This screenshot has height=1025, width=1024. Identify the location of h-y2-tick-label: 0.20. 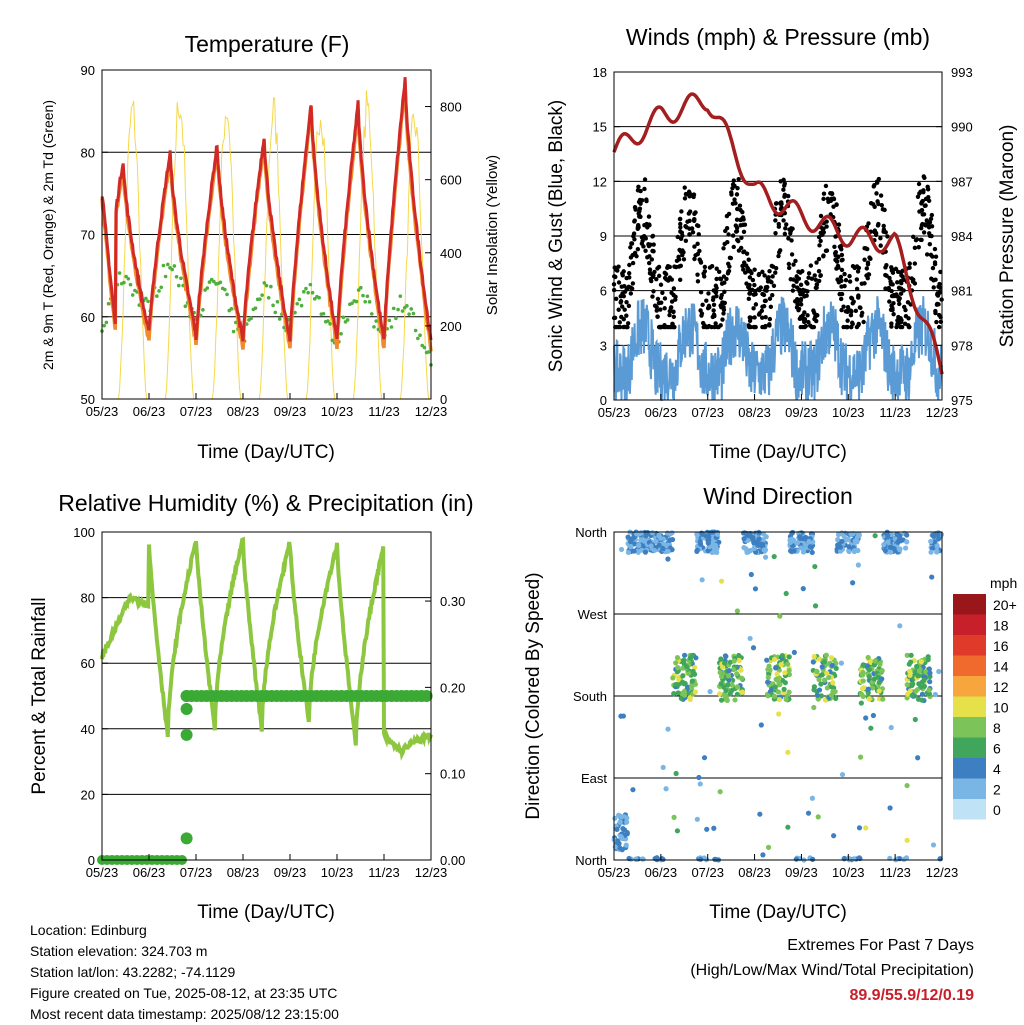
(452, 687).